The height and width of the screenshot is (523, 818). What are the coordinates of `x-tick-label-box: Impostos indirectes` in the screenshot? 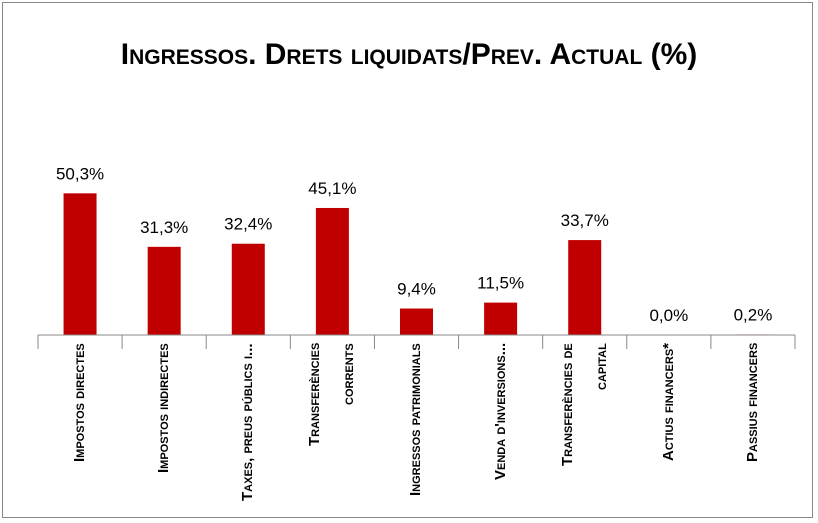 It's located at (164, 425).